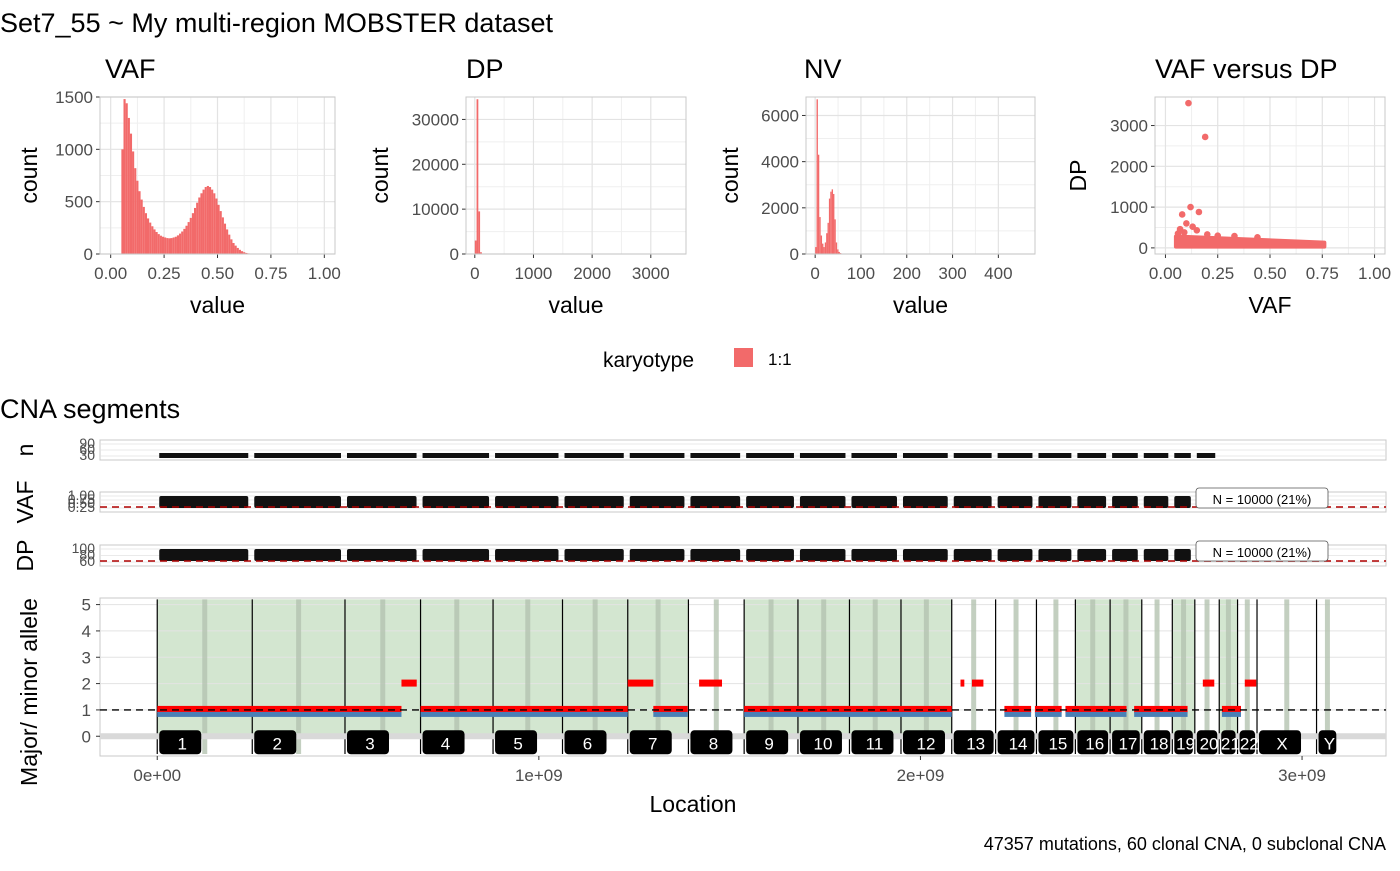 The height and width of the screenshot is (871, 1400). I want to click on chromosome-label: 16, so click(1094, 743).